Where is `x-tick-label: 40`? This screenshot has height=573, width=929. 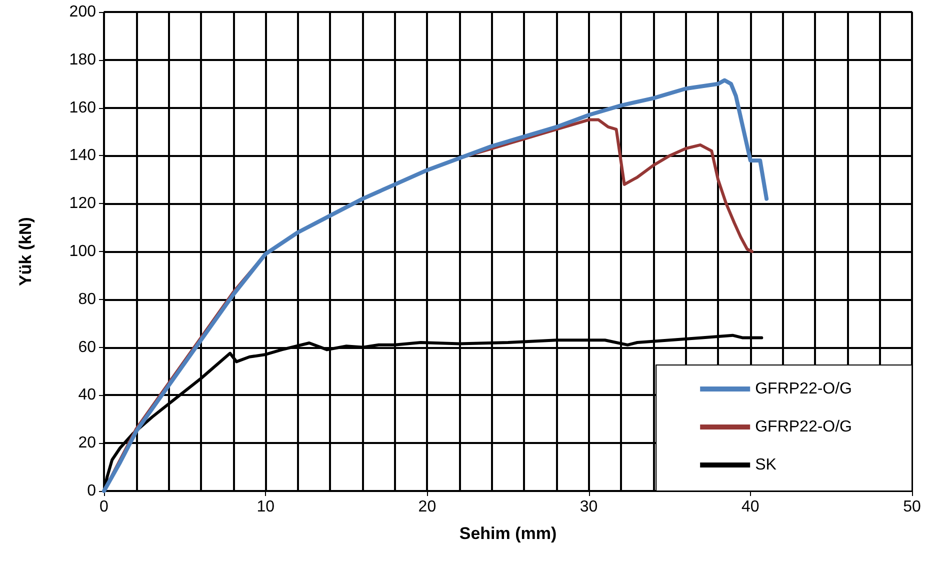
x-tick-label: 40 is located at coordinates (751, 507).